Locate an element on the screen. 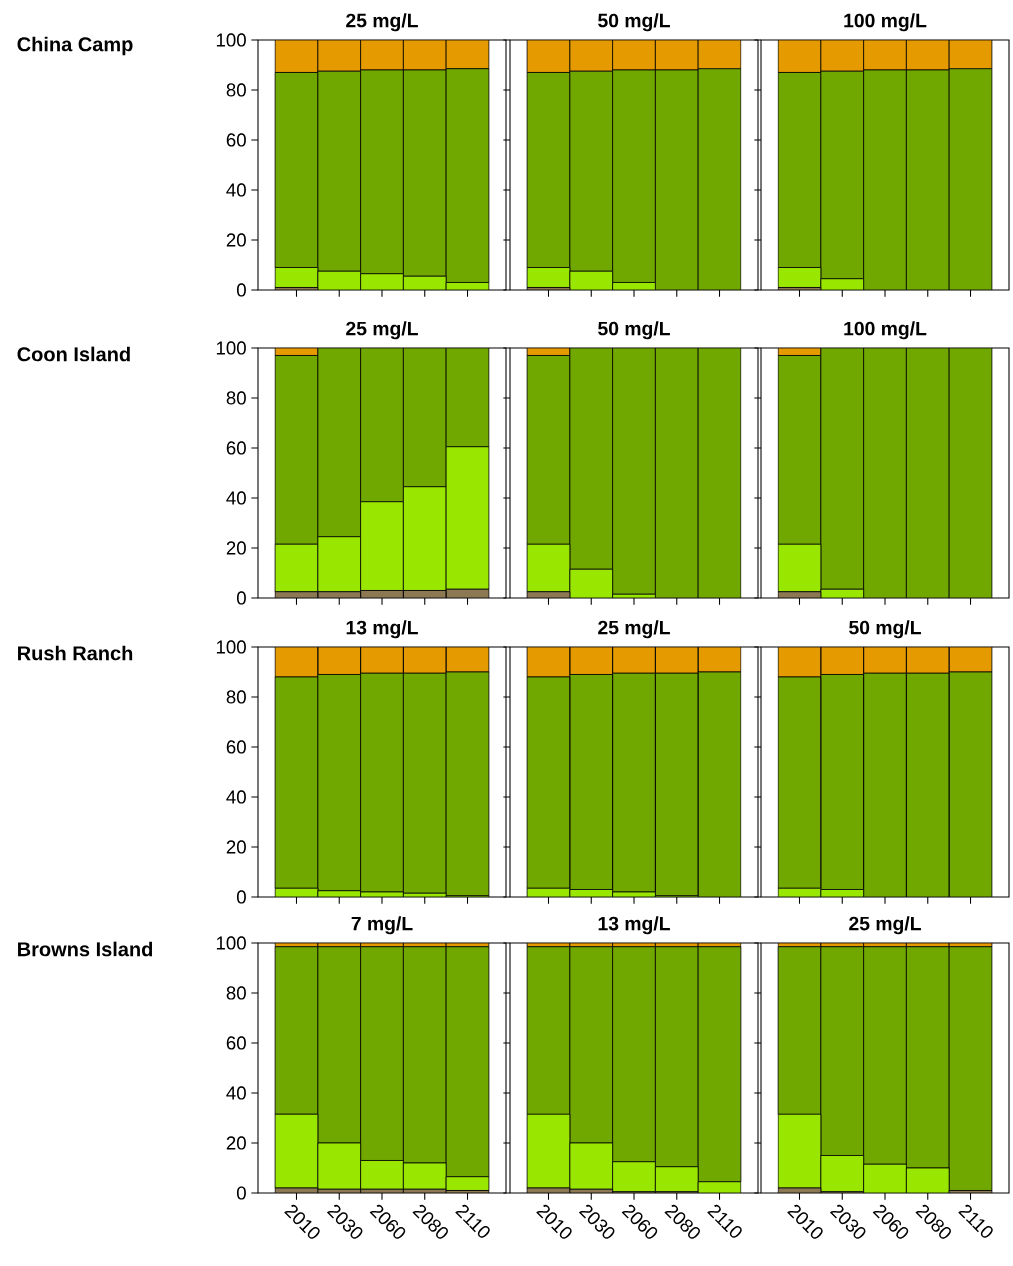 This screenshot has height=1266, width=1013. chart-title: 7 mg/L is located at coordinates (382, 925).